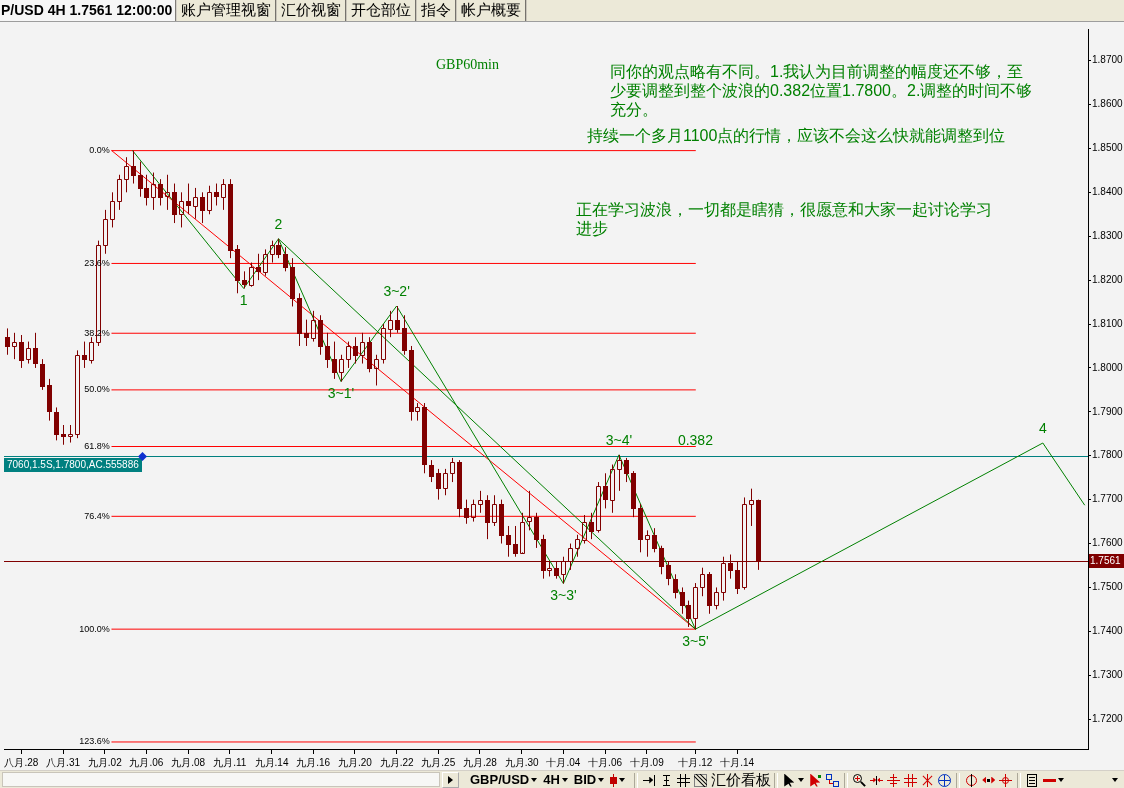  Describe the element at coordinates (1108, 674) in the screenshot. I see `y-tick-label: 1.7300` at that location.